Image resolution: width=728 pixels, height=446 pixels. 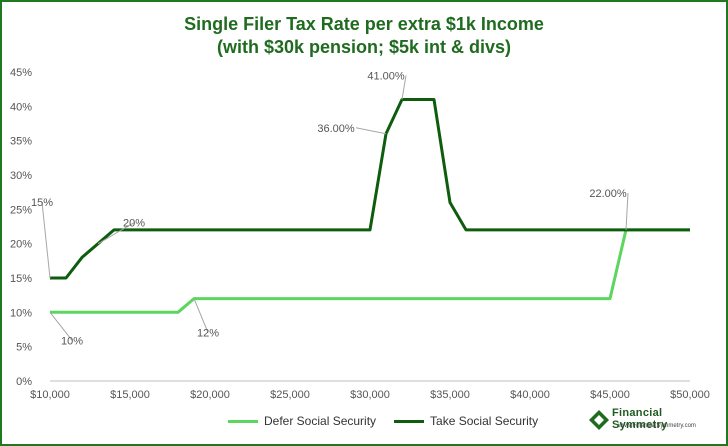 I want to click on brand-url: www.FinancialSymmetry.com, so click(x=657, y=426).